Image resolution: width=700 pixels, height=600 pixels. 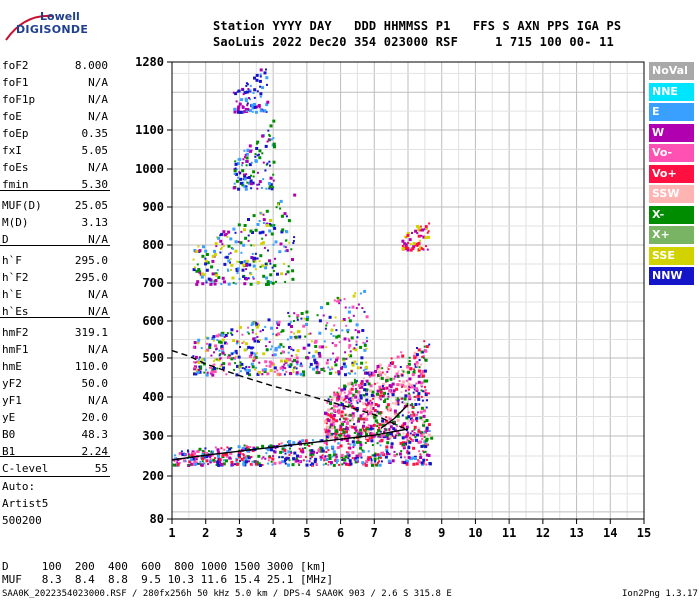 What do you see at coordinates (9, 417) in the screenshot?
I see `param-name: yE` at bounding box center [9, 417].